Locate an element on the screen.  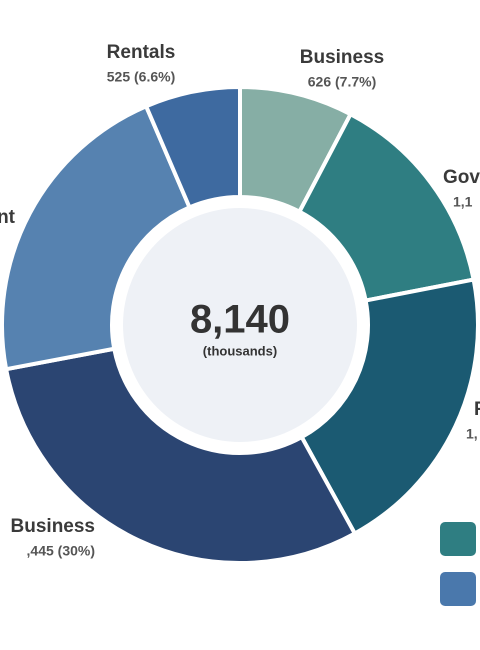
category-label: F is located at coordinates (477, 409).